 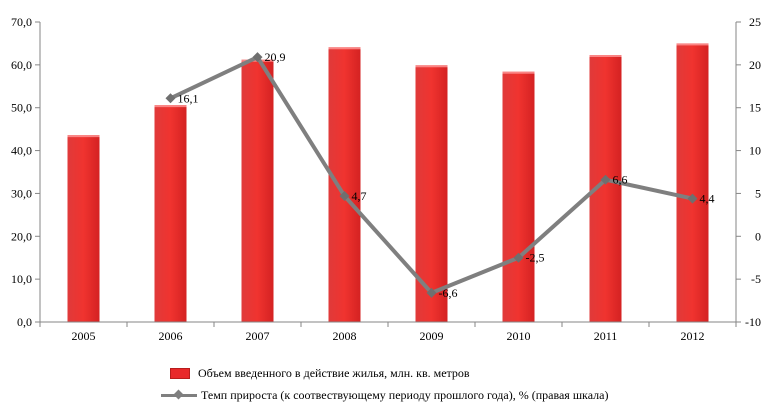 I want to click on data-label-2010: -2,5, so click(x=535, y=258).